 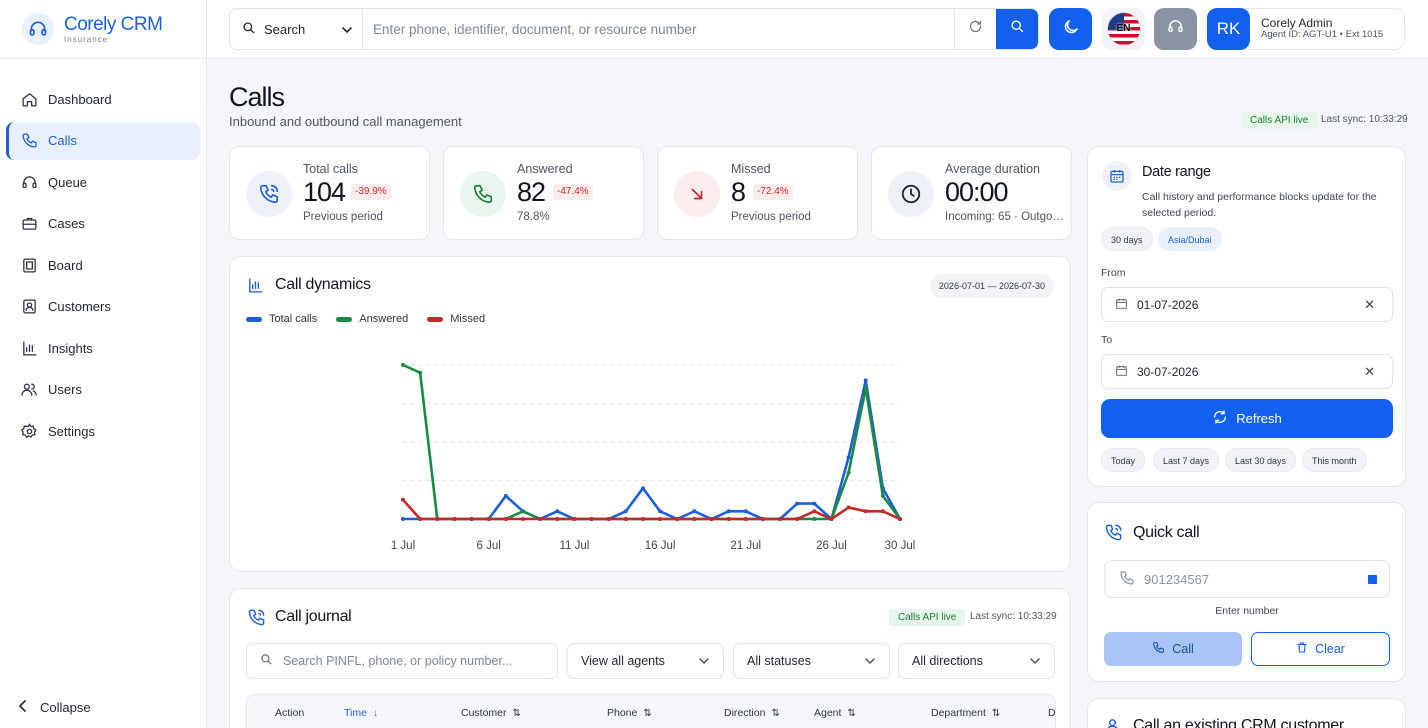 What do you see at coordinates (975, 29) in the screenshot?
I see `reset-search-button` at bounding box center [975, 29].